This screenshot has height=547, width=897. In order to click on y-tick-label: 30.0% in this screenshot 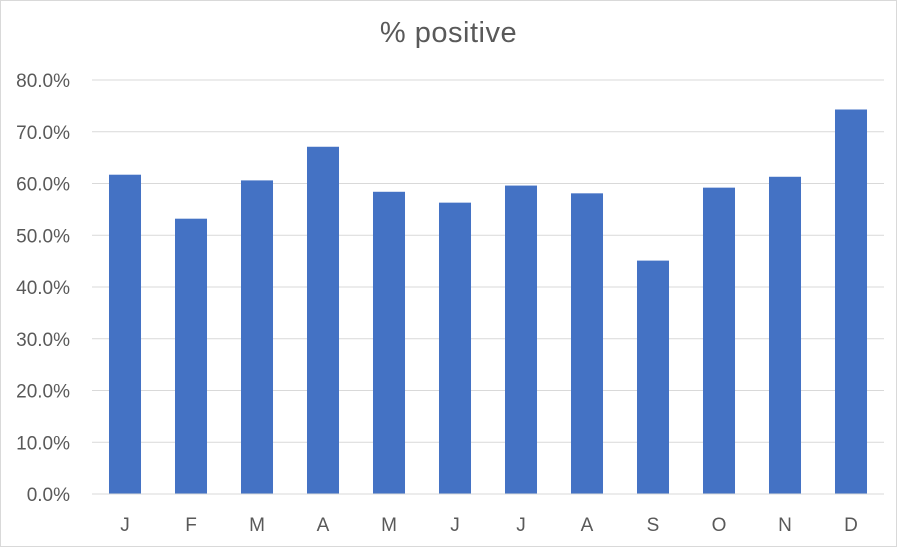, I will do `click(43, 340)`.